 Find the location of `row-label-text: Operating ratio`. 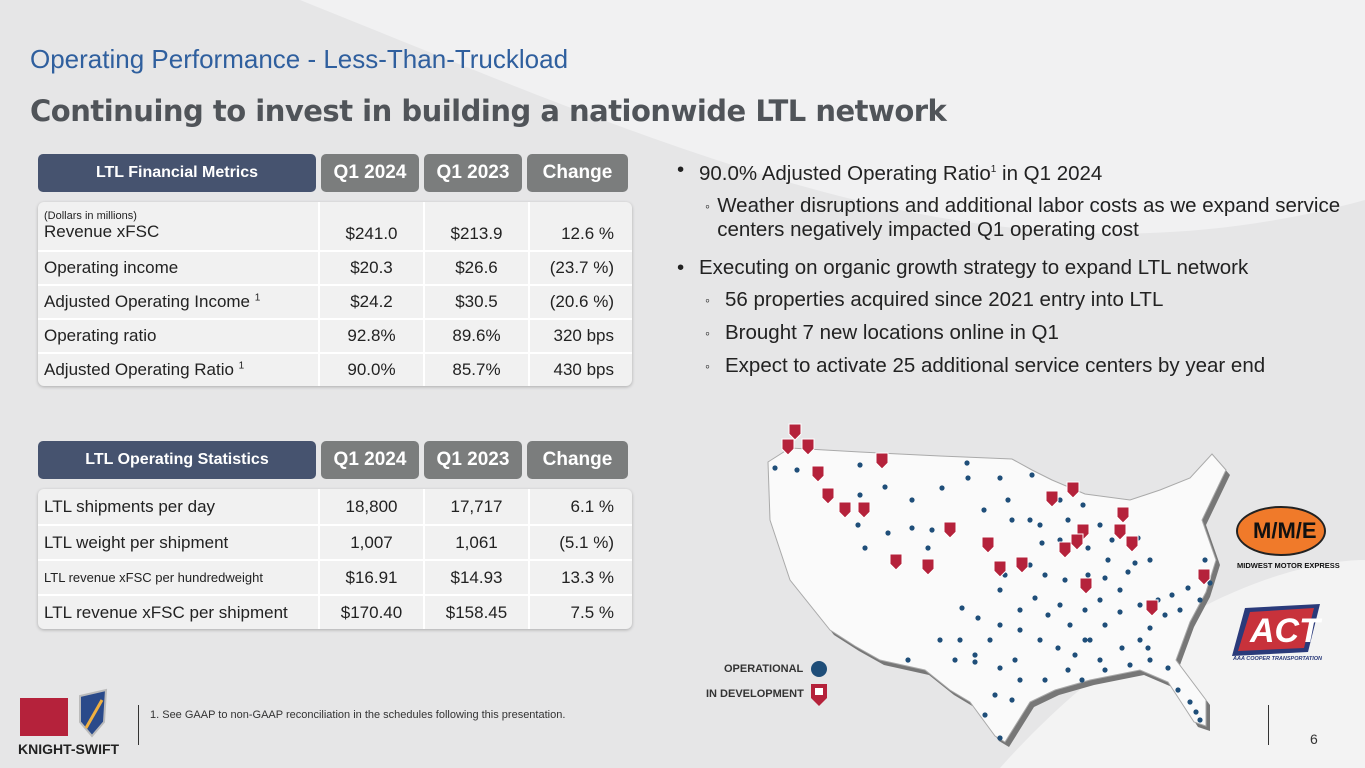

row-label-text: Operating ratio is located at coordinates (100, 335).